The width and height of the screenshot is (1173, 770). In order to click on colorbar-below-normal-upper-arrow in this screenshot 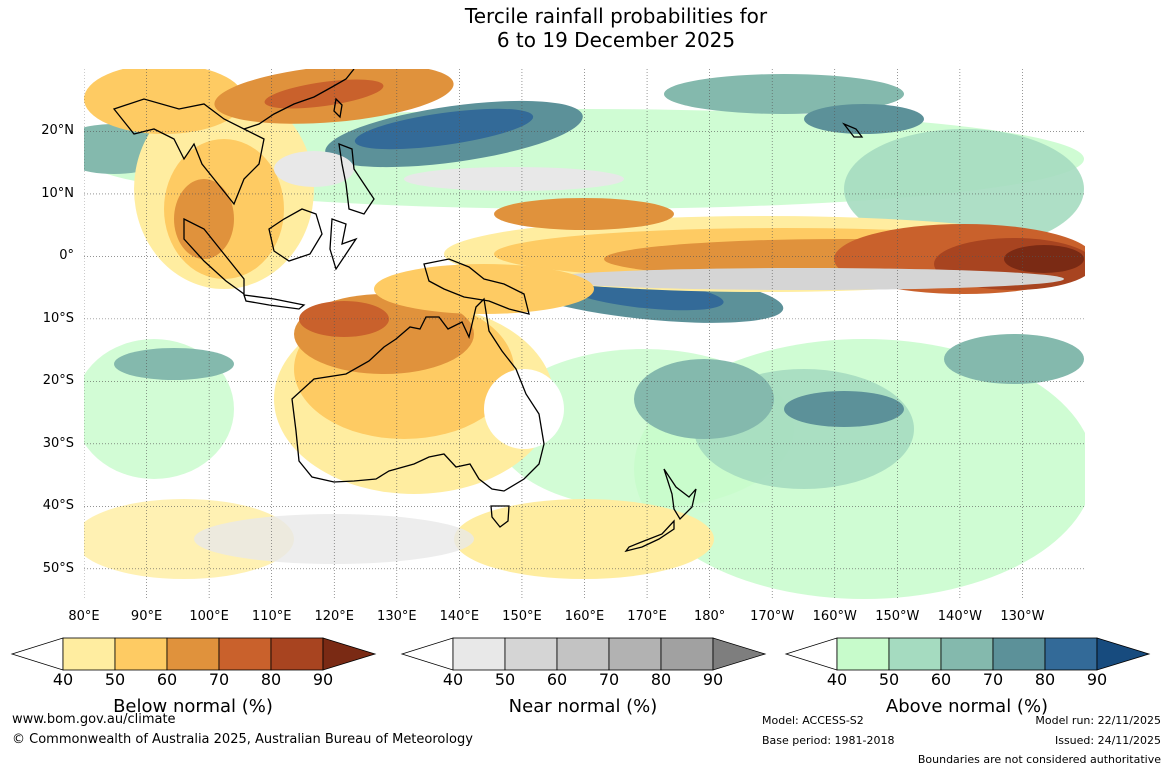, I will do `click(349, 654)`.